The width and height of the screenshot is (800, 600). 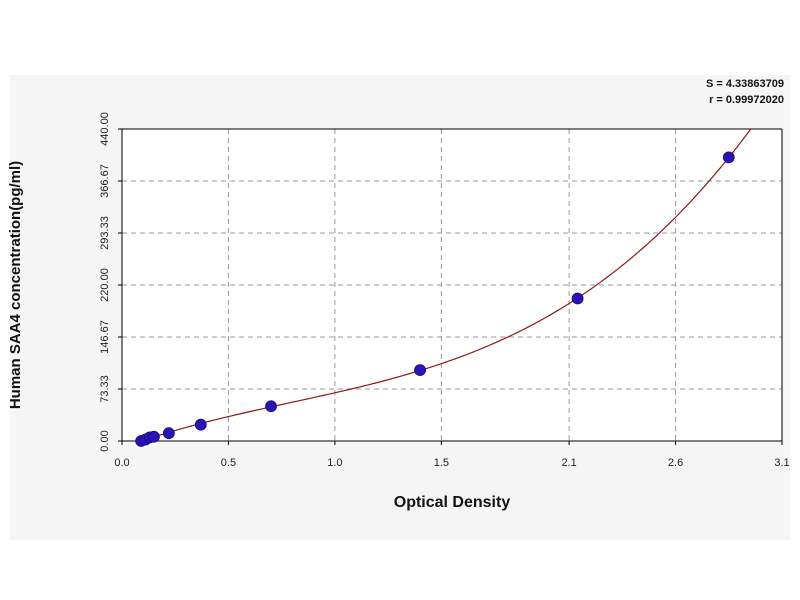 I want to click on y-tick-label: 146.67, so click(x=105, y=337).